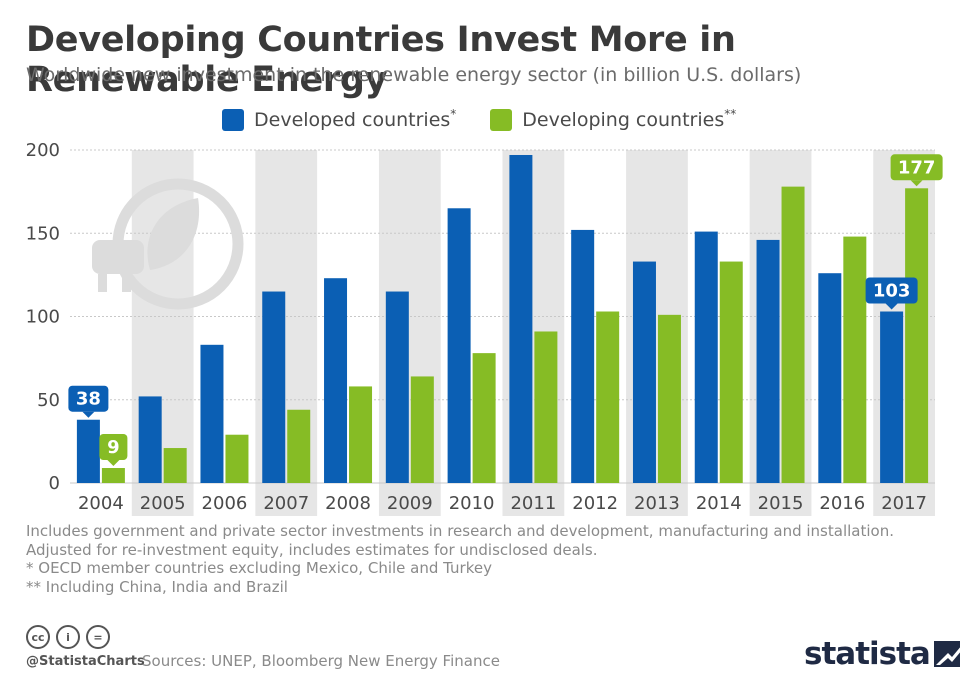 The width and height of the screenshot is (960, 684). Describe the element at coordinates (842, 503) in the screenshot. I see `x-tick-label: 2016` at that location.